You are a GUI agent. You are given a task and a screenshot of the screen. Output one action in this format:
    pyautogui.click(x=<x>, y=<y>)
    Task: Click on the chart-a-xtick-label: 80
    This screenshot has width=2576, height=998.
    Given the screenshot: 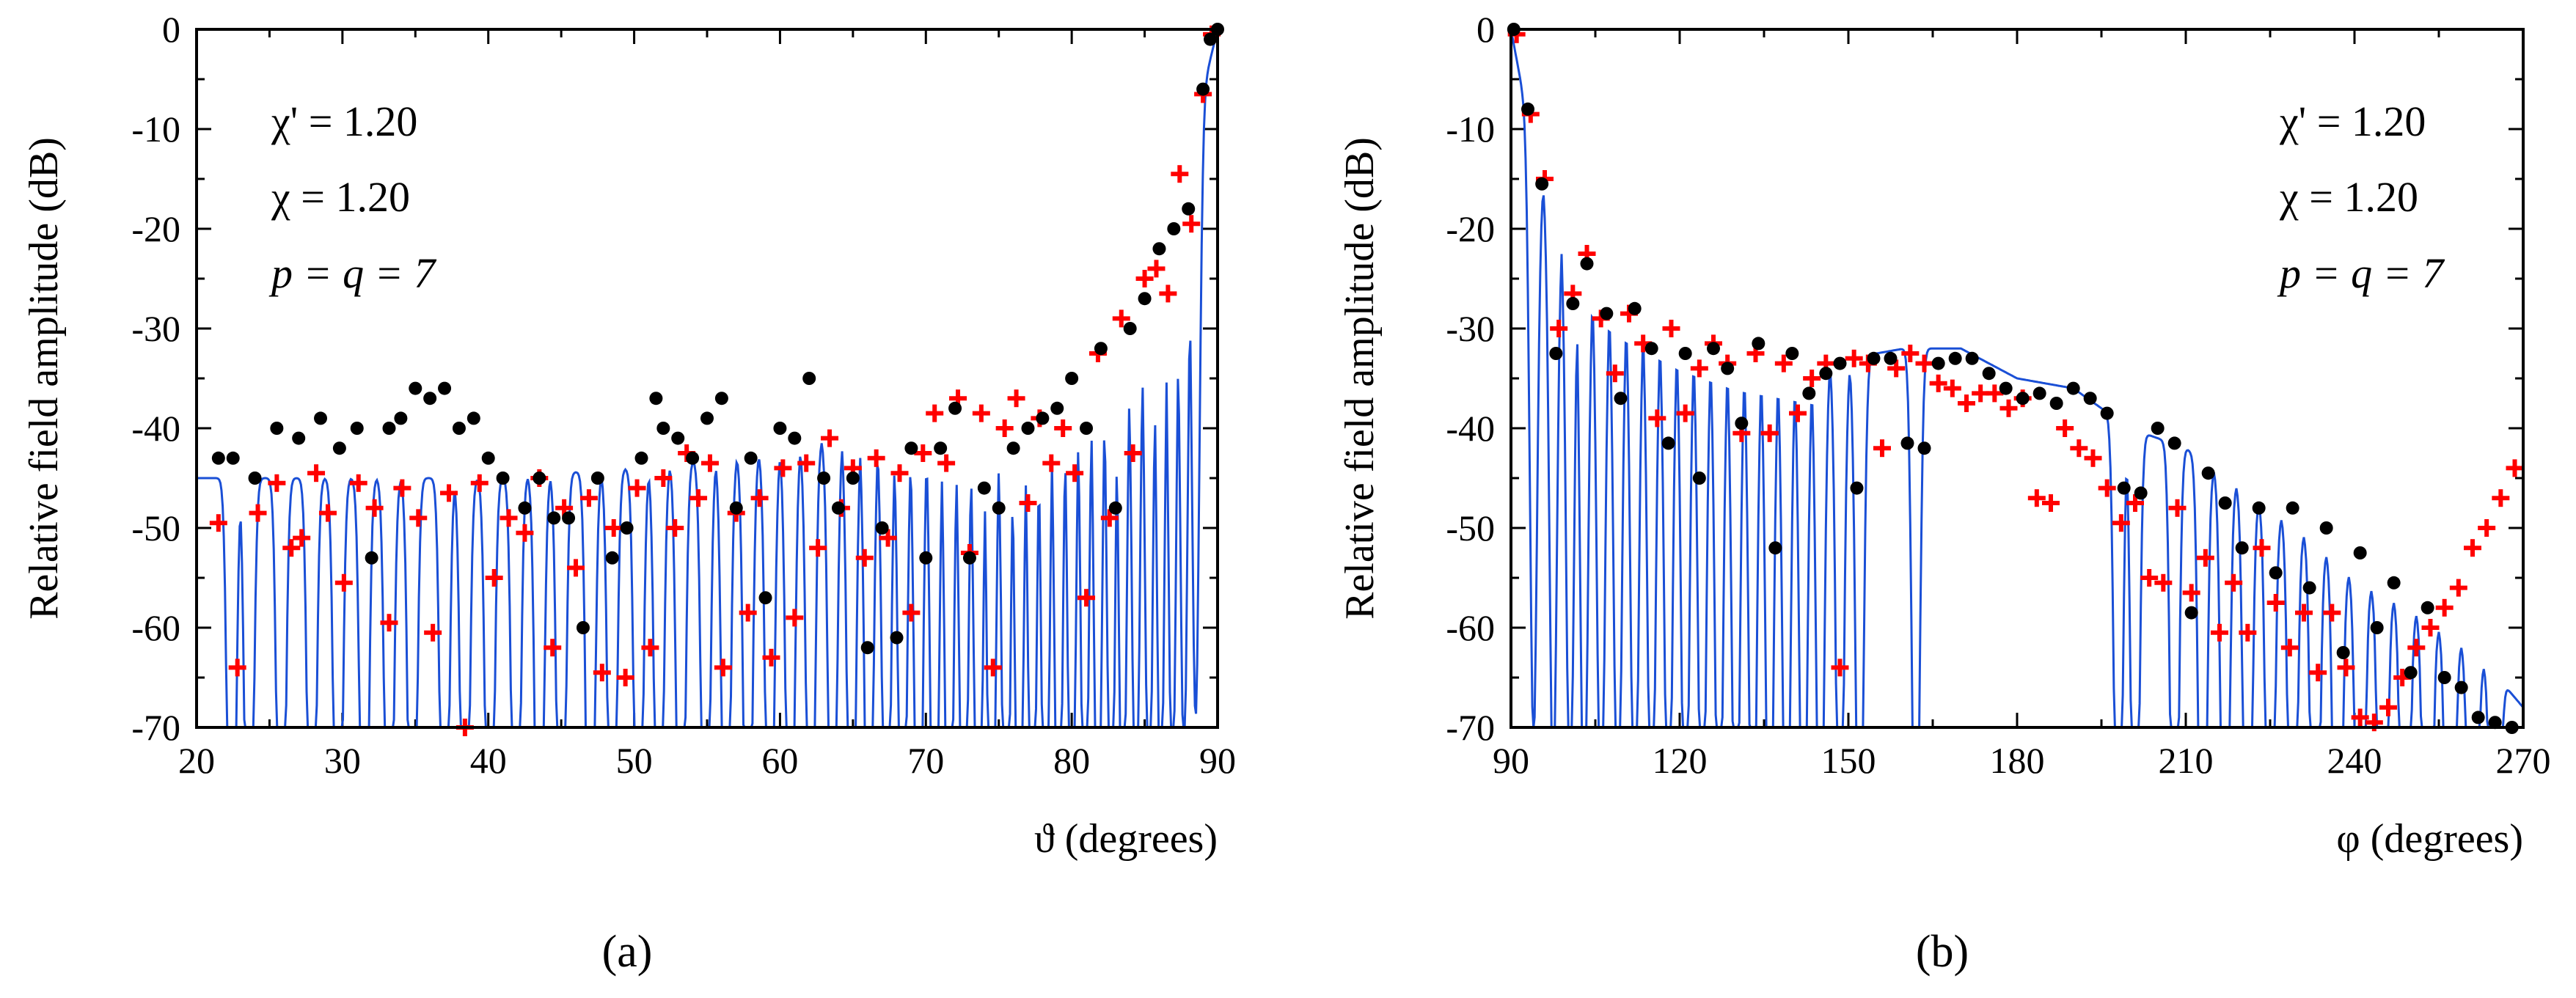 What is the action you would take?
    pyautogui.click(x=1071, y=761)
    